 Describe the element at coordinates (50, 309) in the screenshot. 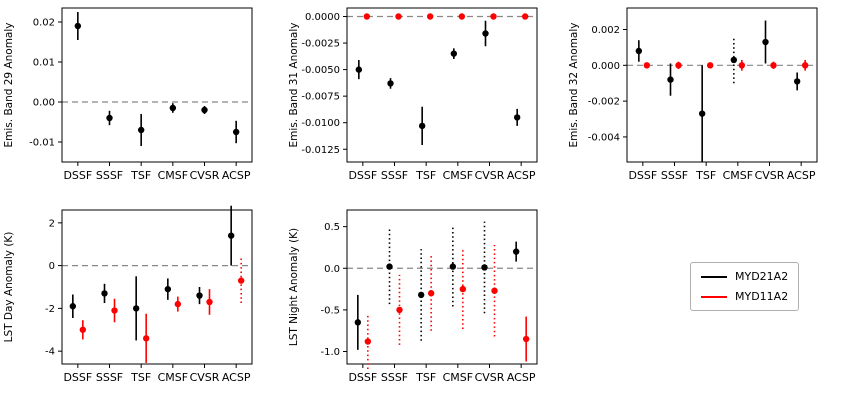

I see `y-tick-label: -2` at that location.